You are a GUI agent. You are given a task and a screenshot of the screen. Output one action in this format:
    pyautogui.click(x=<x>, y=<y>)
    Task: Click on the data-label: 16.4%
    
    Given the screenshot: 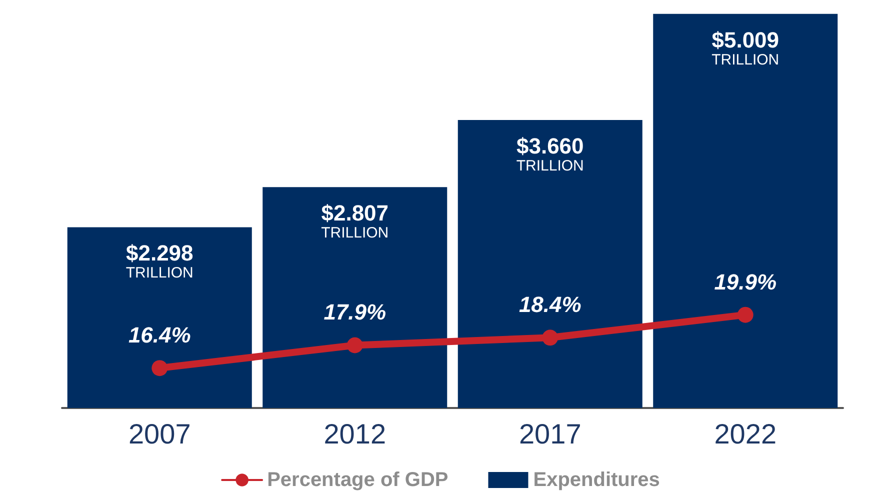 What is the action you would take?
    pyautogui.click(x=159, y=335)
    